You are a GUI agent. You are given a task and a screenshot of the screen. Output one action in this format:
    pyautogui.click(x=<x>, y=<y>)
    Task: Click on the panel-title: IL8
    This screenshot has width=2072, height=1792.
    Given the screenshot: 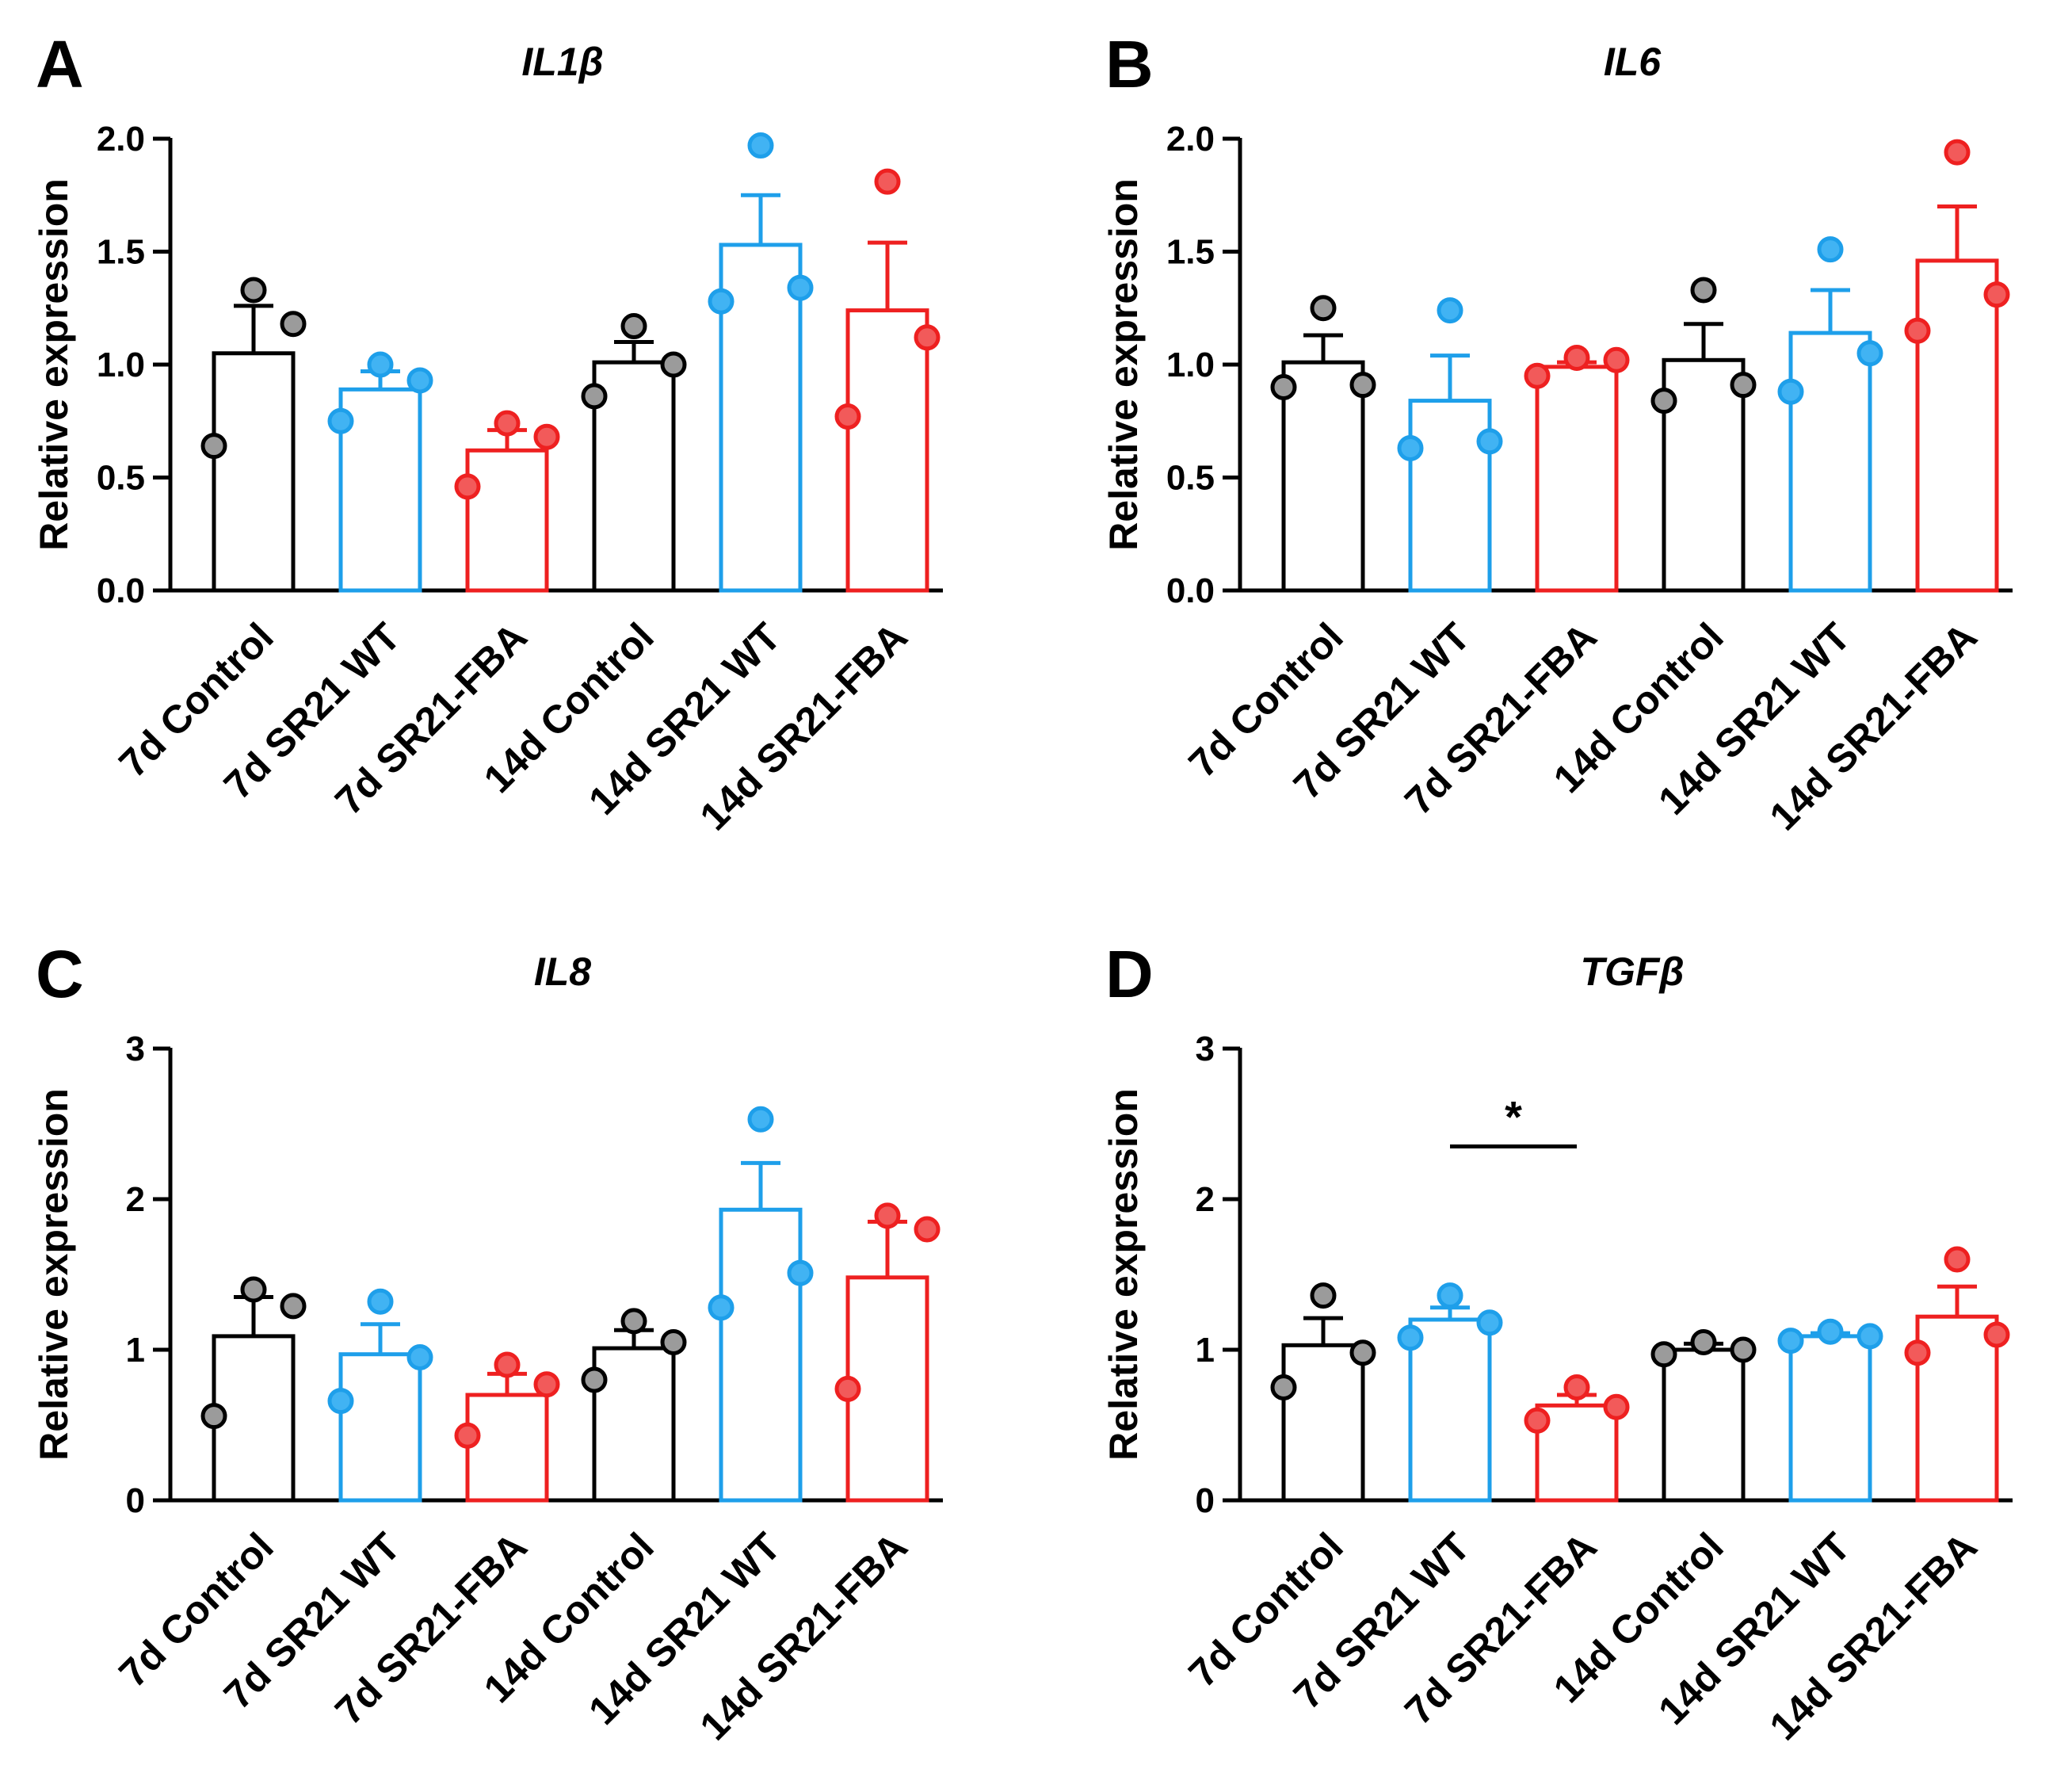 What is the action you would take?
    pyautogui.click(x=562, y=972)
    